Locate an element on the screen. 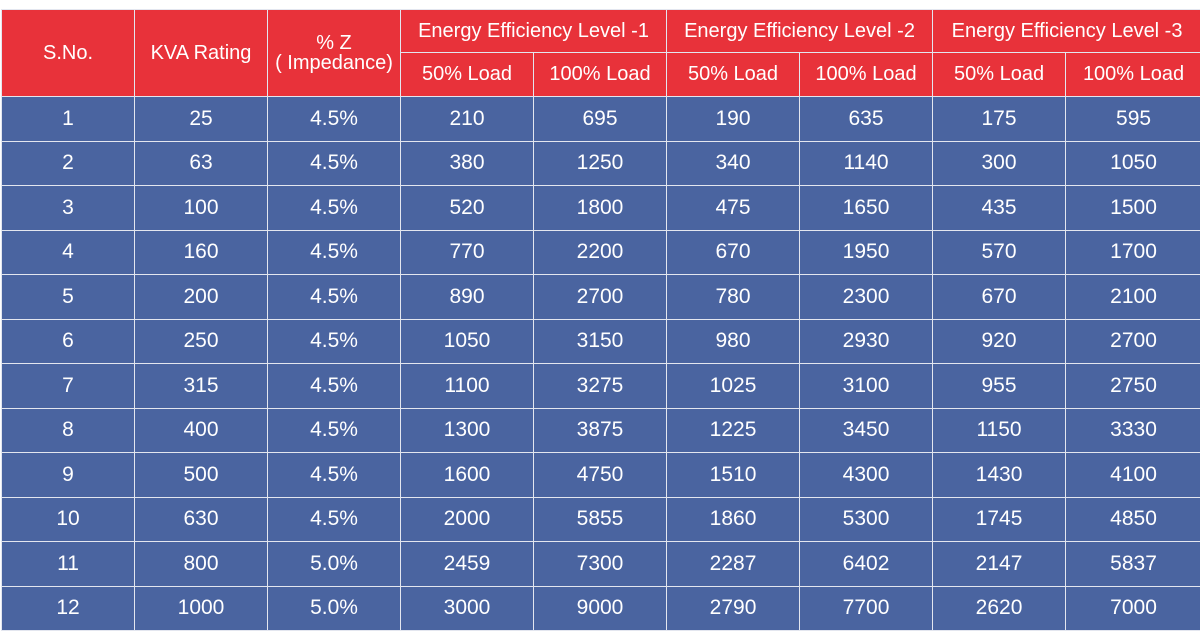  header-sno: S.No. is located at coordinates (68, 53).